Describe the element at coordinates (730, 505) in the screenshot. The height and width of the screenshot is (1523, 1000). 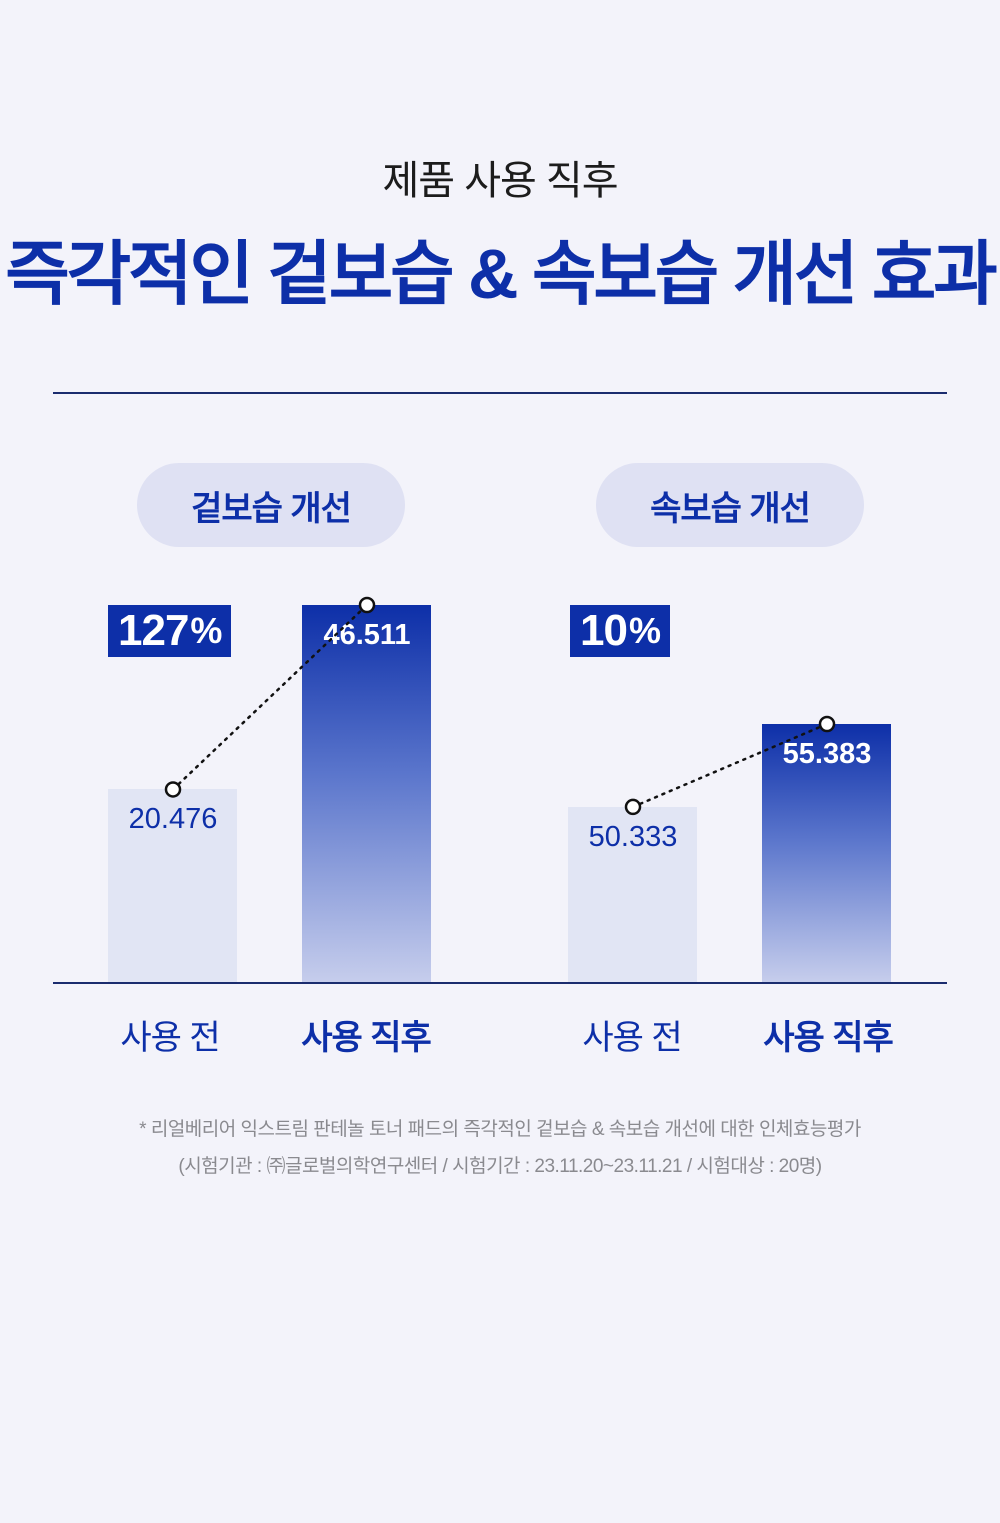
I see `chart2-title-pill: 속보습 개선` at that location.